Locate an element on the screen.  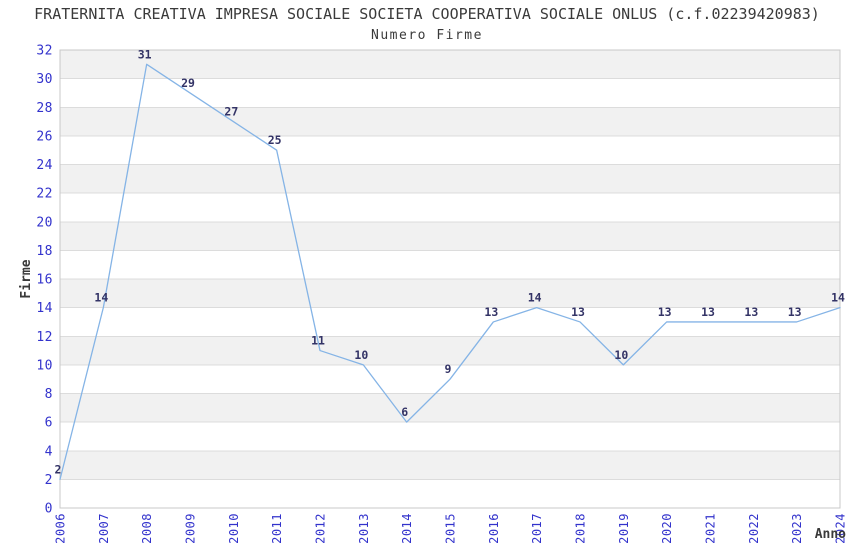
x-tick-label: 2016 is located at coordinates (494, 528).